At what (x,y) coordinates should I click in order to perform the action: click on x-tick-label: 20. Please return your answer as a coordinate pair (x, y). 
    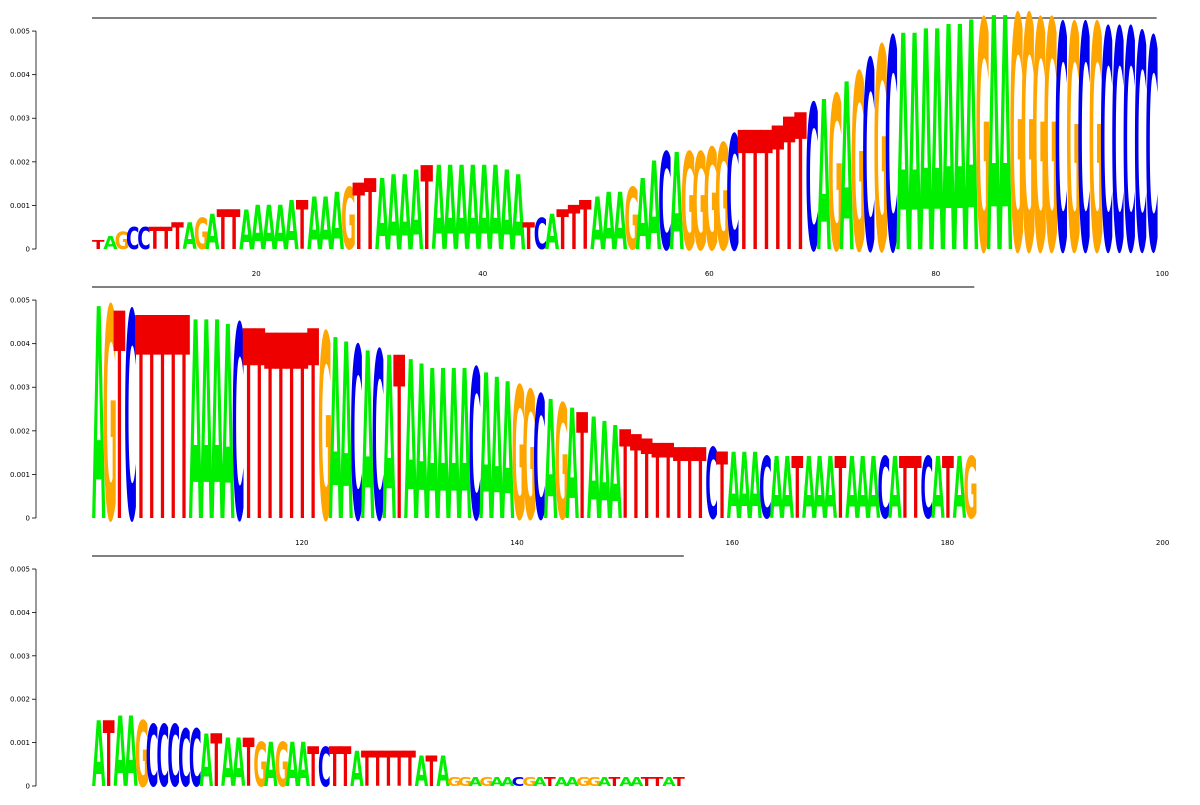
    Looking at the image, I should click on (256, 274).